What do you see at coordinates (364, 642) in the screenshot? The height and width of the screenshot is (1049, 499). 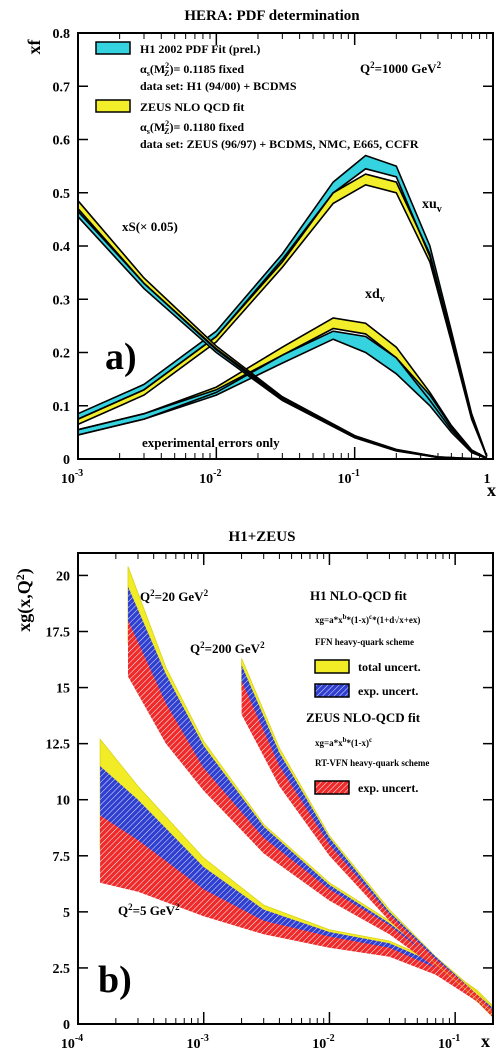 I see `h1-scheme-label: FFN heavy-quark scheme` at bounding box center [364, 642].